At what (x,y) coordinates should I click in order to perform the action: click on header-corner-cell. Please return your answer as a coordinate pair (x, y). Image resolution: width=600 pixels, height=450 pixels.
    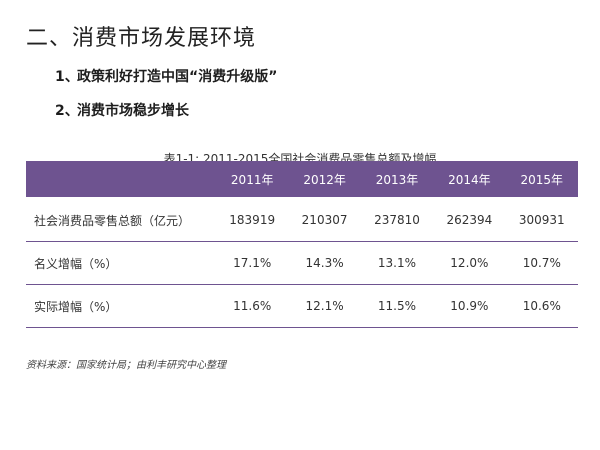
    Looking at the image, I should click on (121, 180).